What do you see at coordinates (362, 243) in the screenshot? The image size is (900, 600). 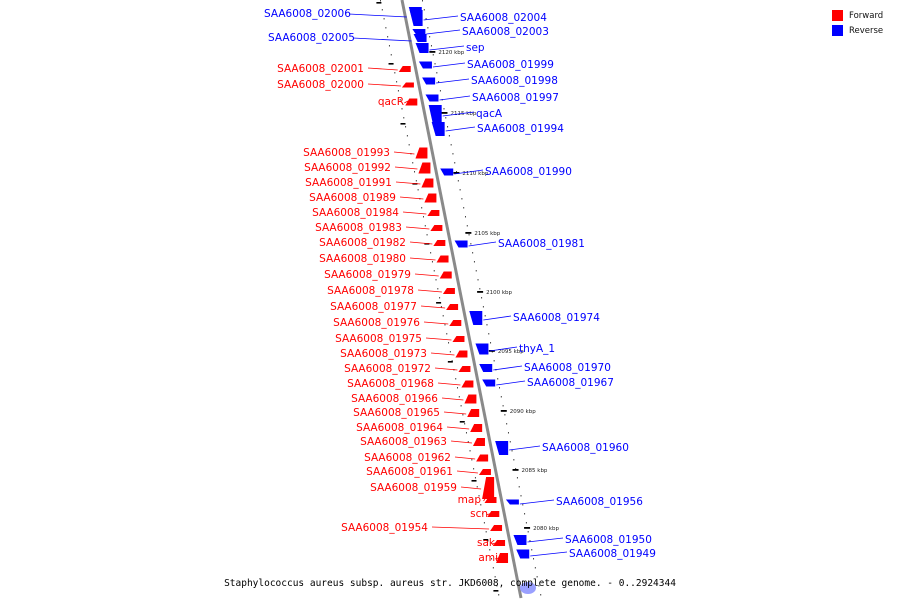 I see `forward-label: SAA6008_01982` at bounding box center [362, 243].